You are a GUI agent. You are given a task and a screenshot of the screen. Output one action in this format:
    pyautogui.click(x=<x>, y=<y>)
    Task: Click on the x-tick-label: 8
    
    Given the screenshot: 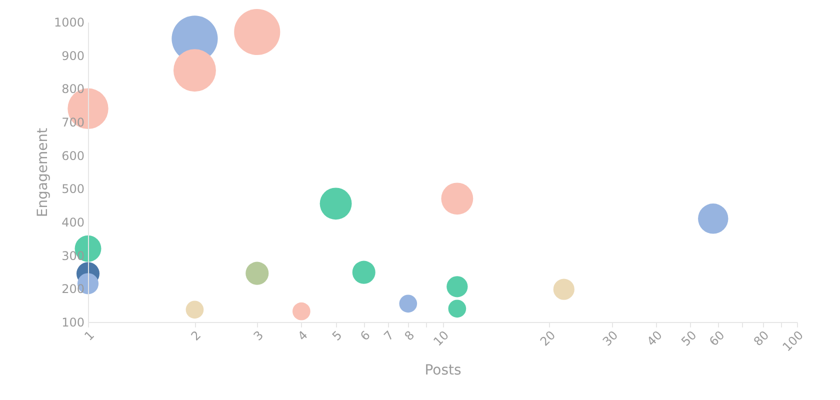 What is the action you would take?
    pyautogui.click(x=410, y=336)
    